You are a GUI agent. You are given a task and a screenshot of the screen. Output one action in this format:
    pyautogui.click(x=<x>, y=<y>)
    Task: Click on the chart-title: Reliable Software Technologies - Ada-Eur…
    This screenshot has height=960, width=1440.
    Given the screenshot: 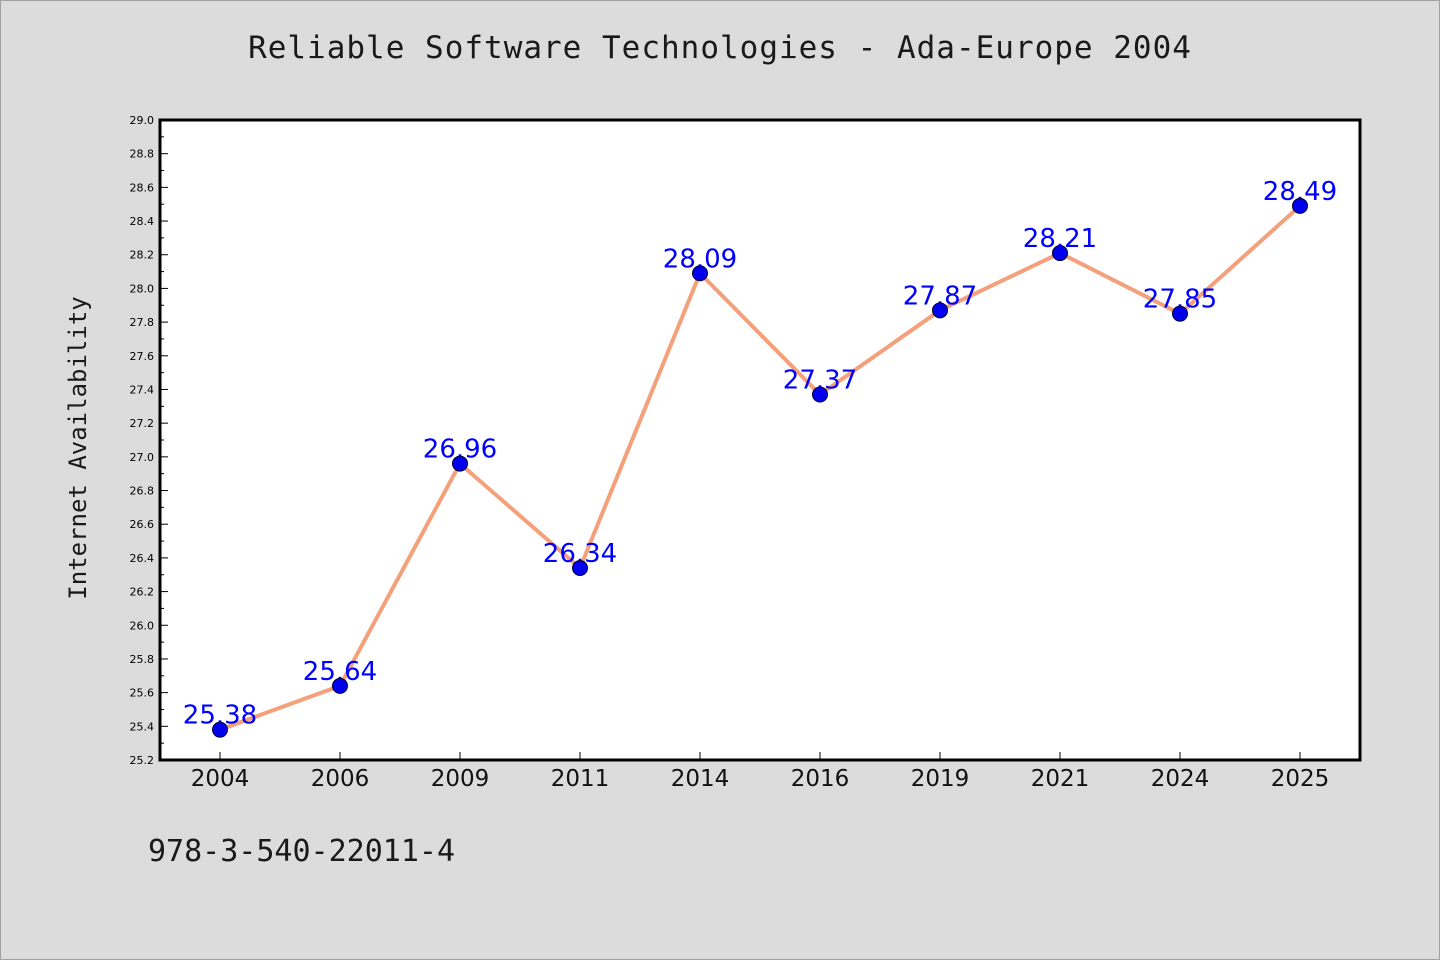 What is the action you would take?
    pyautogui.click(x=720, y=48)
    